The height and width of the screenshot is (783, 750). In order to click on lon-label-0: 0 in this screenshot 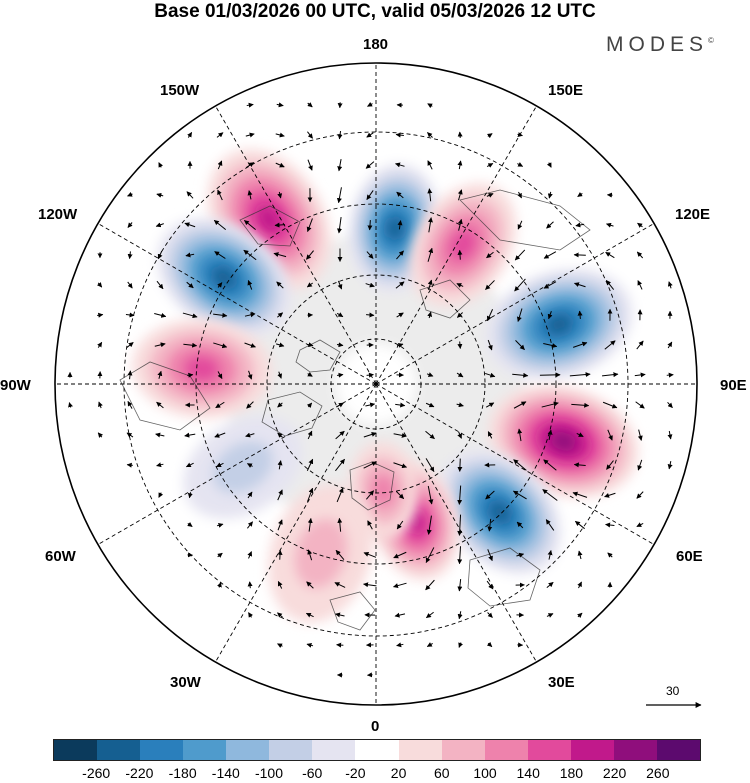, I will do `click(375, 726)`.